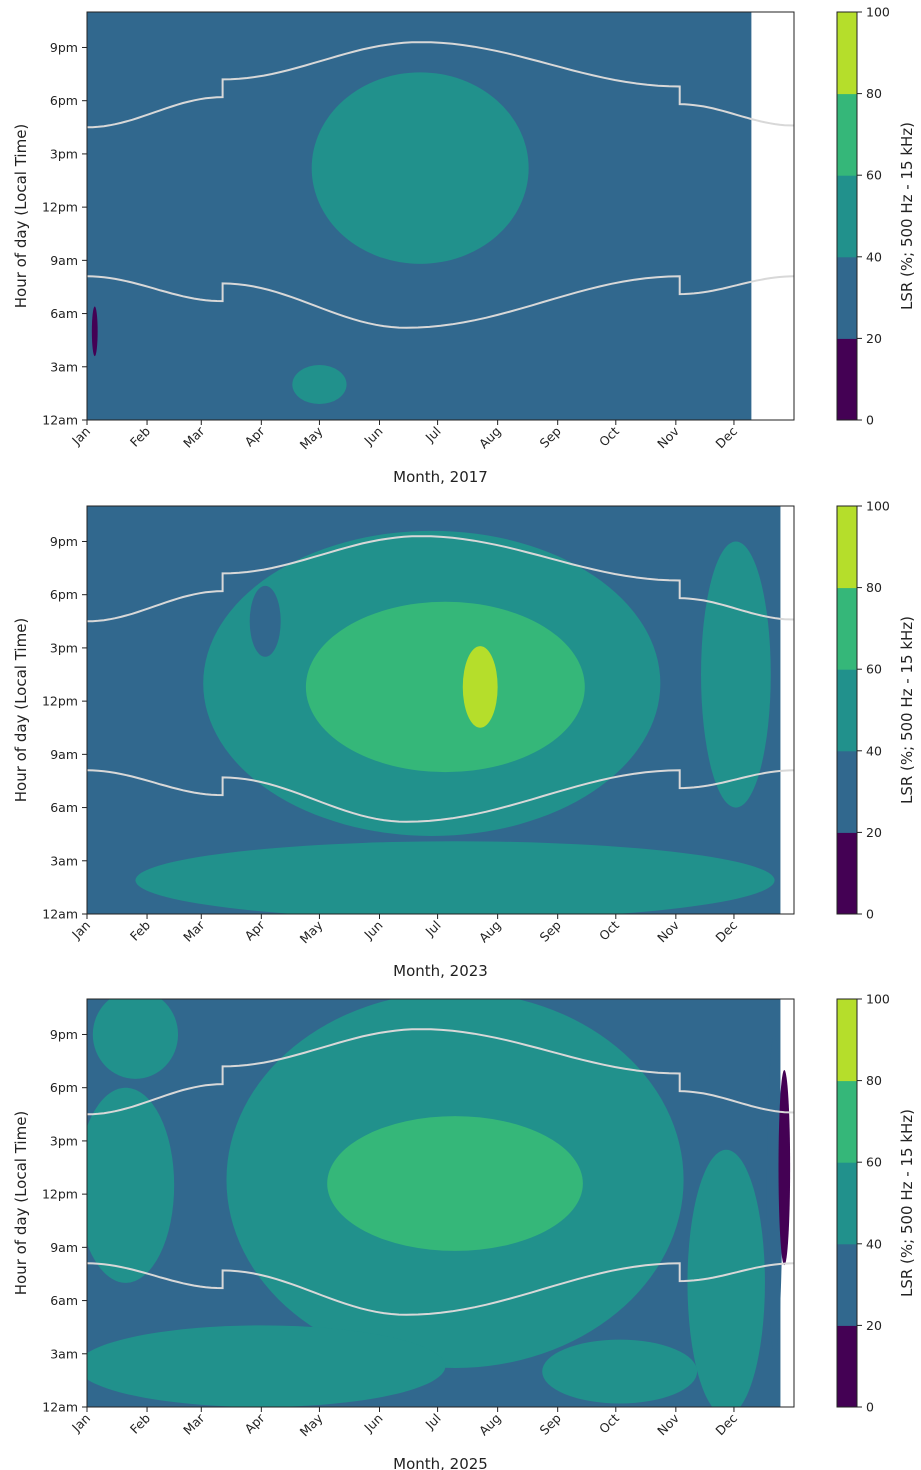 This screenshot has height=1470, width=921. I want to click on x-tick-label: Jun, so click(372, 930).